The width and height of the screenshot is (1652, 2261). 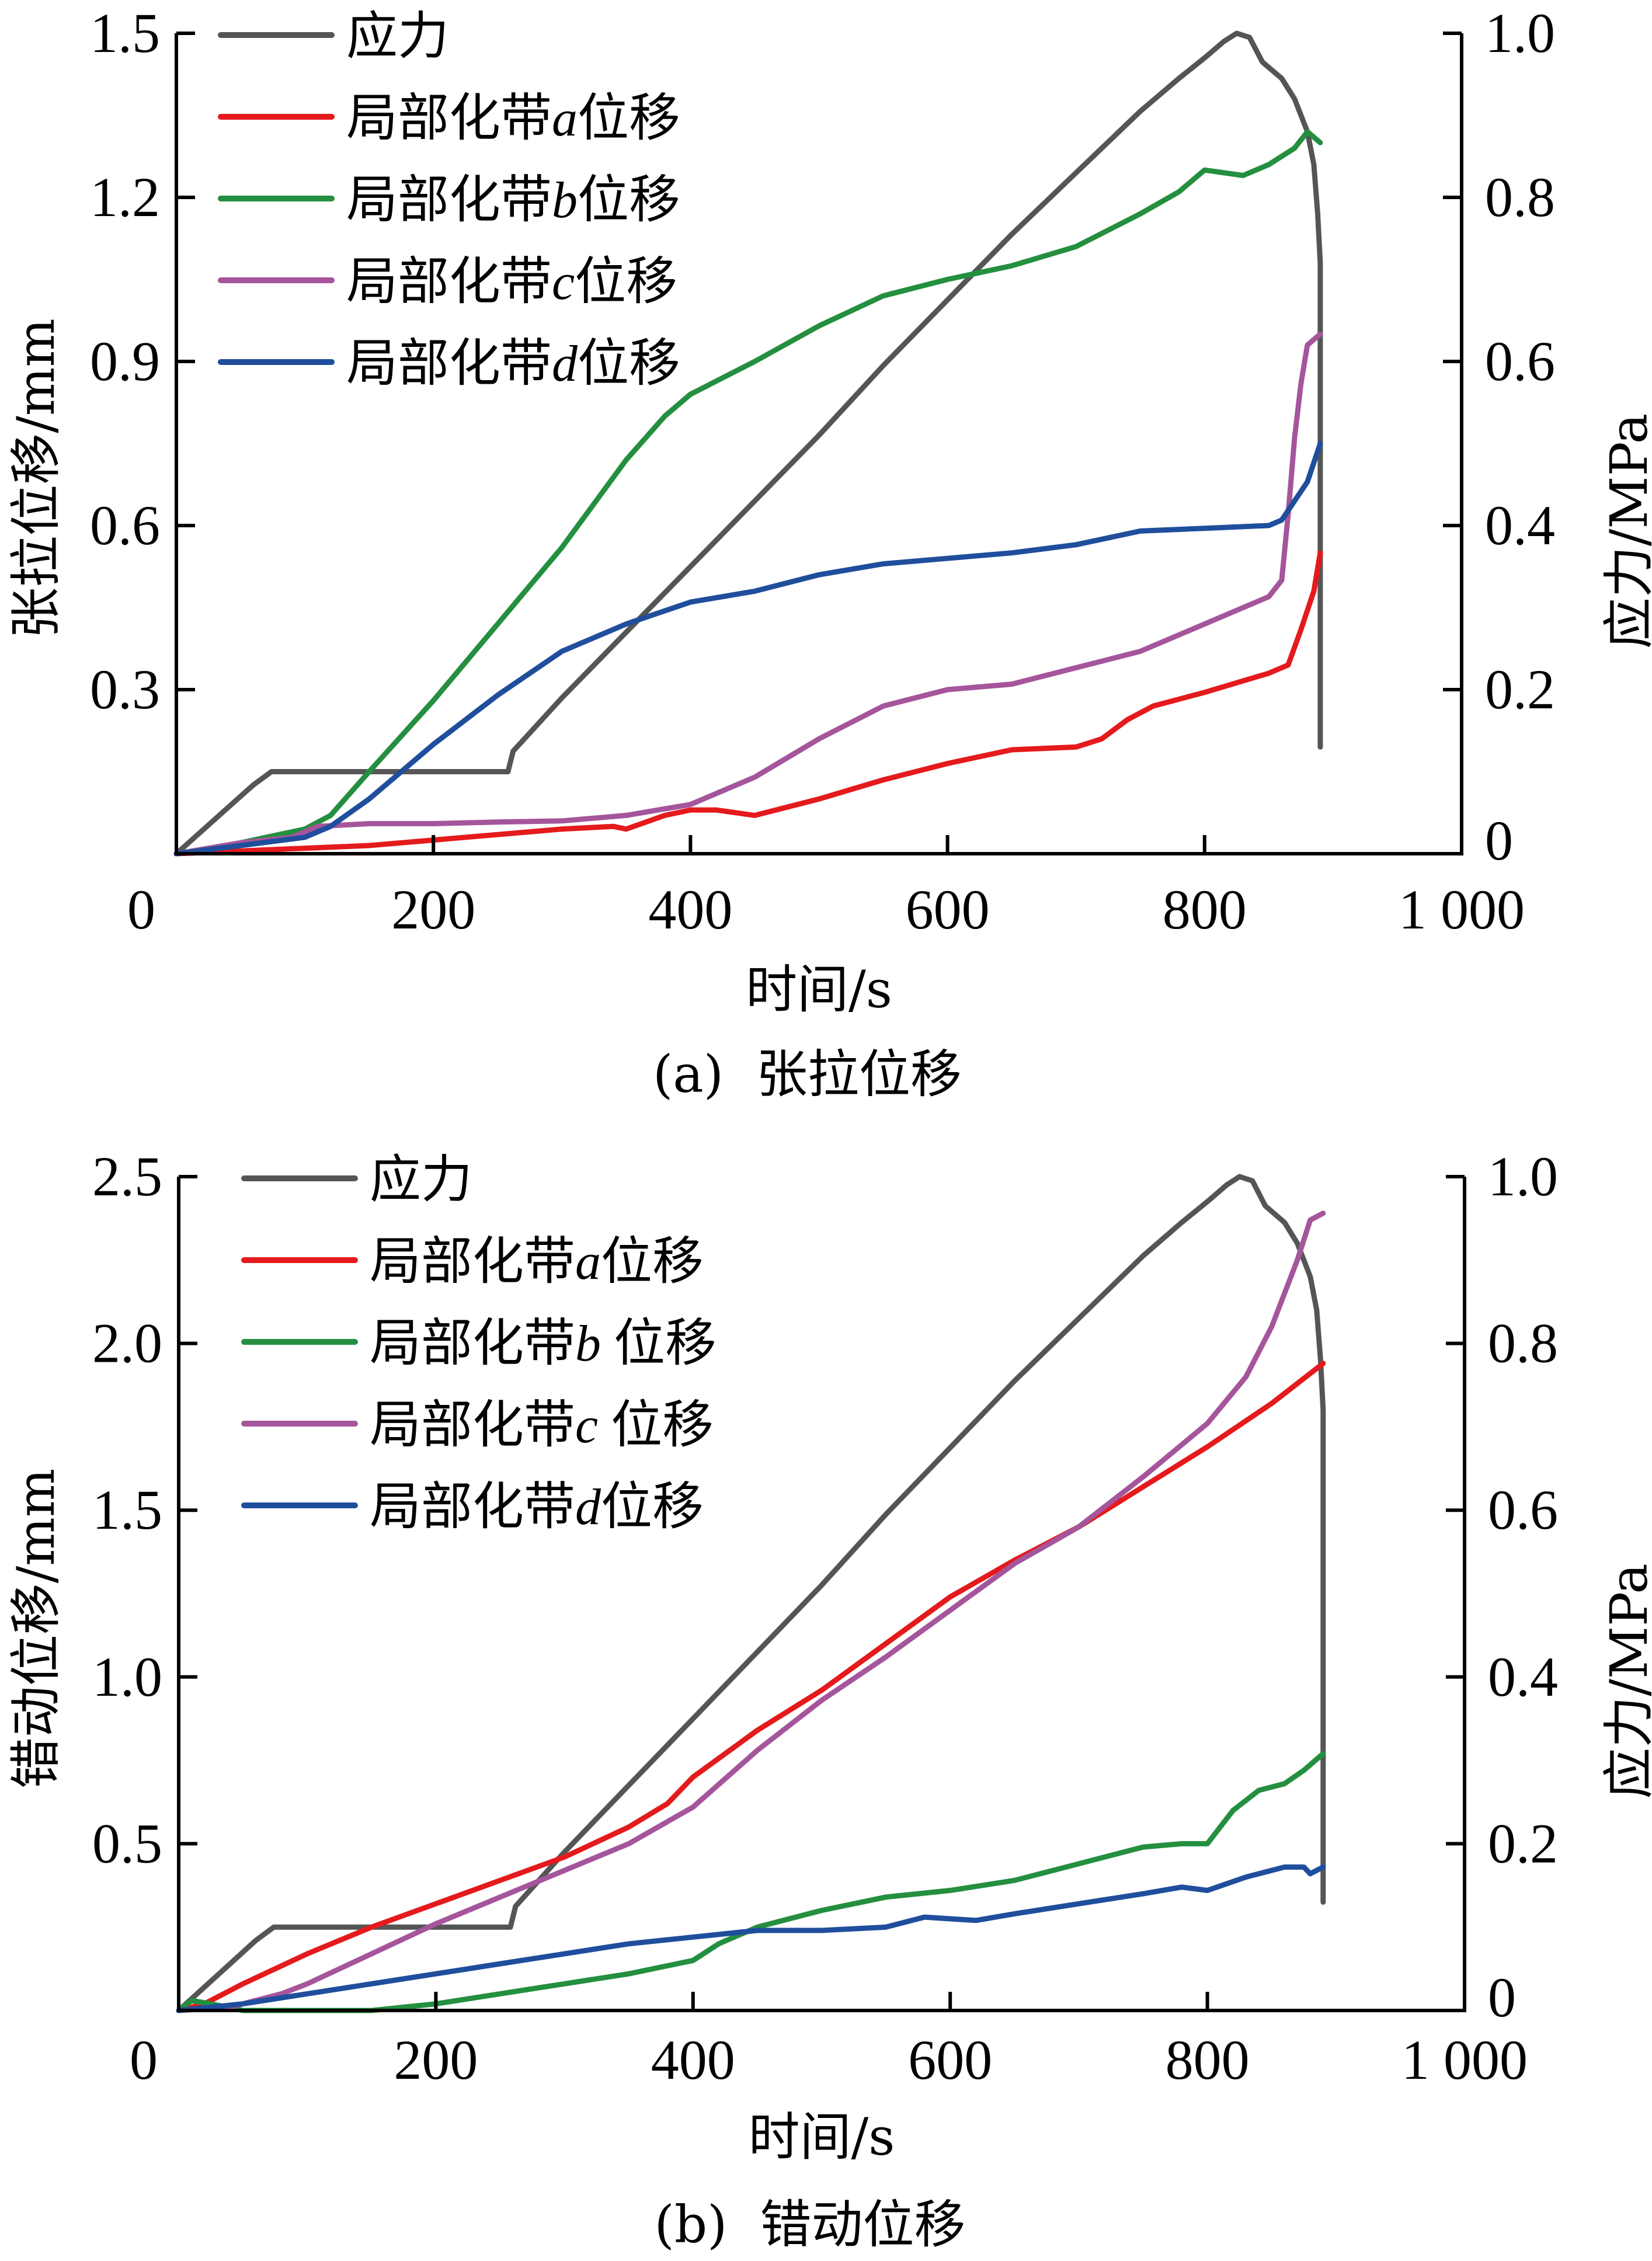 What do you see at coordinates (1520, 361) in the screenshot?
I see `panel-a-y2-tick-label: 0.6` at bounding box center [1520, 361].